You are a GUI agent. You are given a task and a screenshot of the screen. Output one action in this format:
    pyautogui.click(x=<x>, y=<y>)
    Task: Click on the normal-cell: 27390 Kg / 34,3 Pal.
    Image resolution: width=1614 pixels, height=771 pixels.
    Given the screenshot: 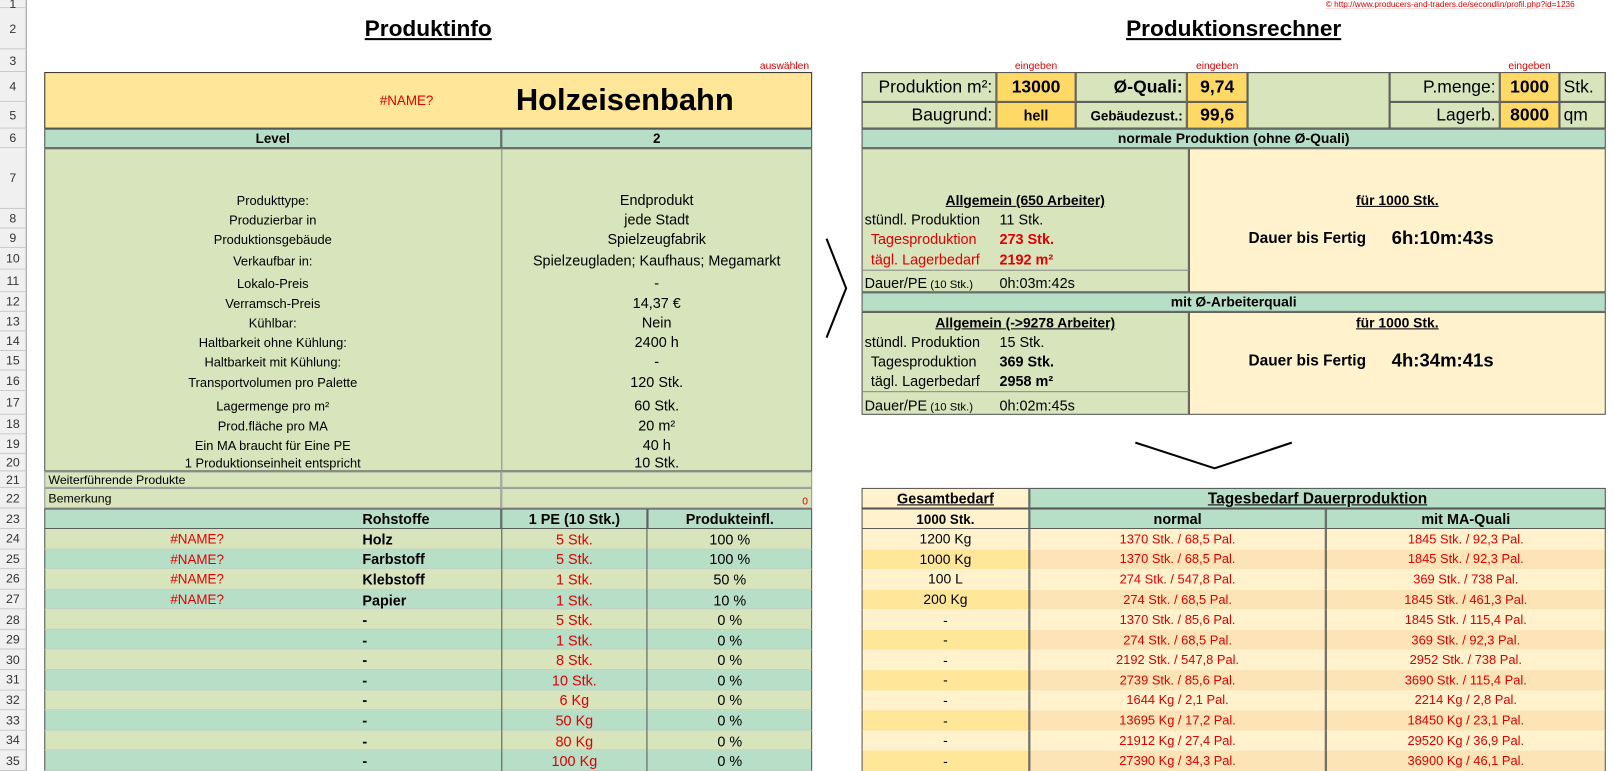 What is the action you would take?
    pyautogui.click(x=1177, y=760)
    